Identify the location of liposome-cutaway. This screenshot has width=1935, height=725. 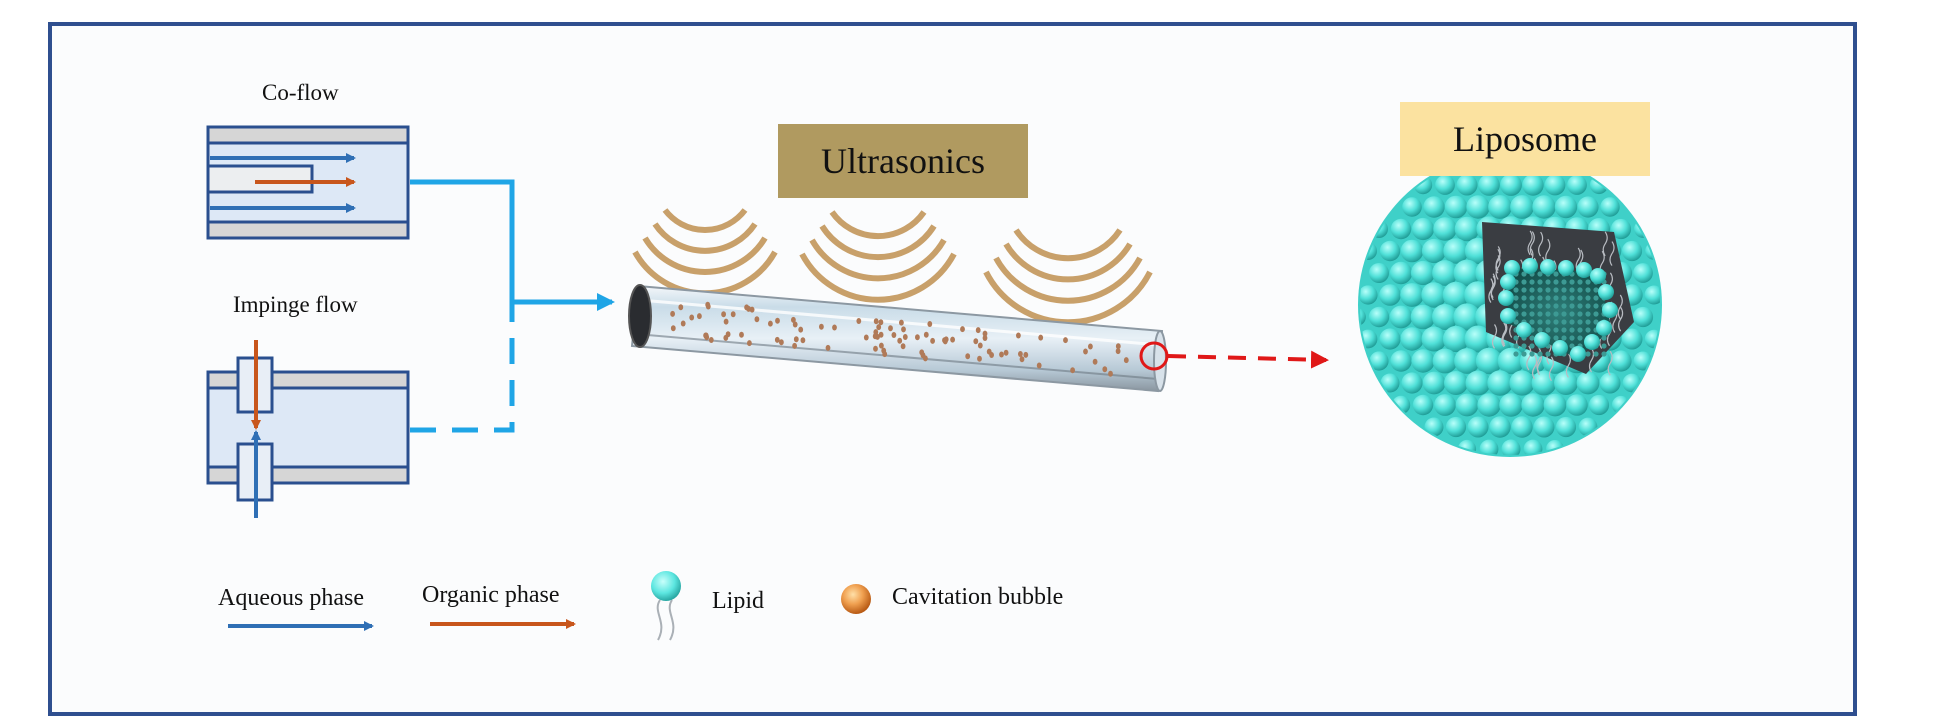
(1558, 302).